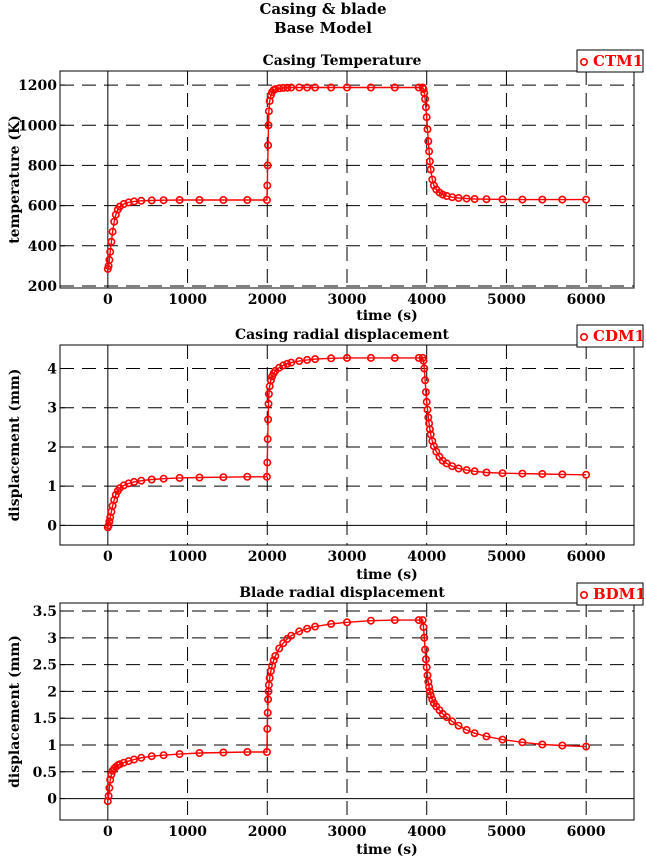  I want to click on plot1-ytick-label-3: 800, so click(42, 166).